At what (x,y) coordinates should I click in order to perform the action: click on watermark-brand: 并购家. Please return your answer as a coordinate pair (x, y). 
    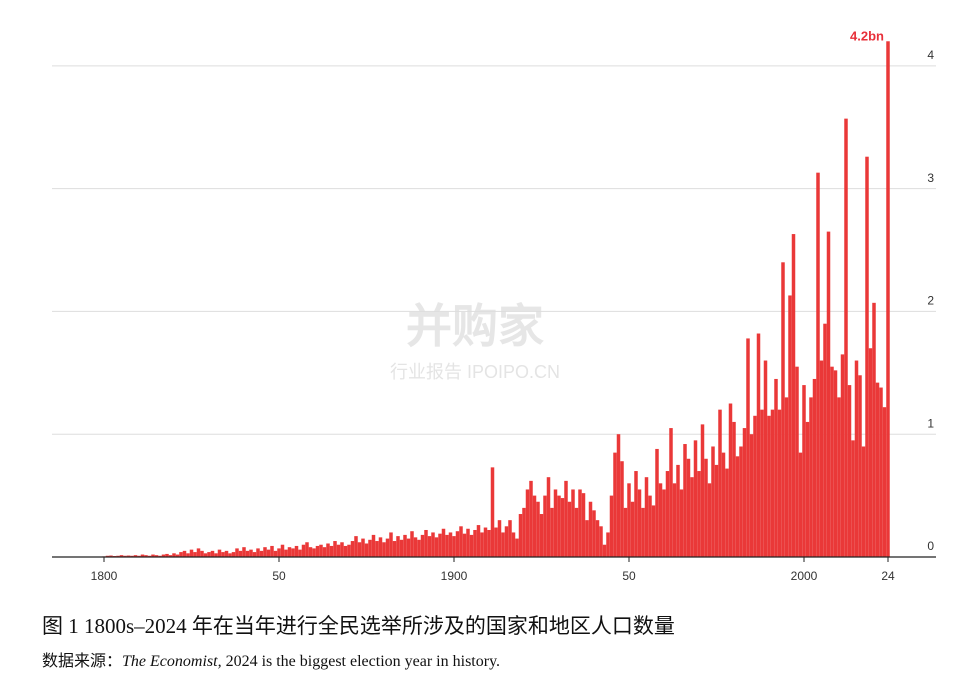
    Looking at the image, I should click on (475, 326).